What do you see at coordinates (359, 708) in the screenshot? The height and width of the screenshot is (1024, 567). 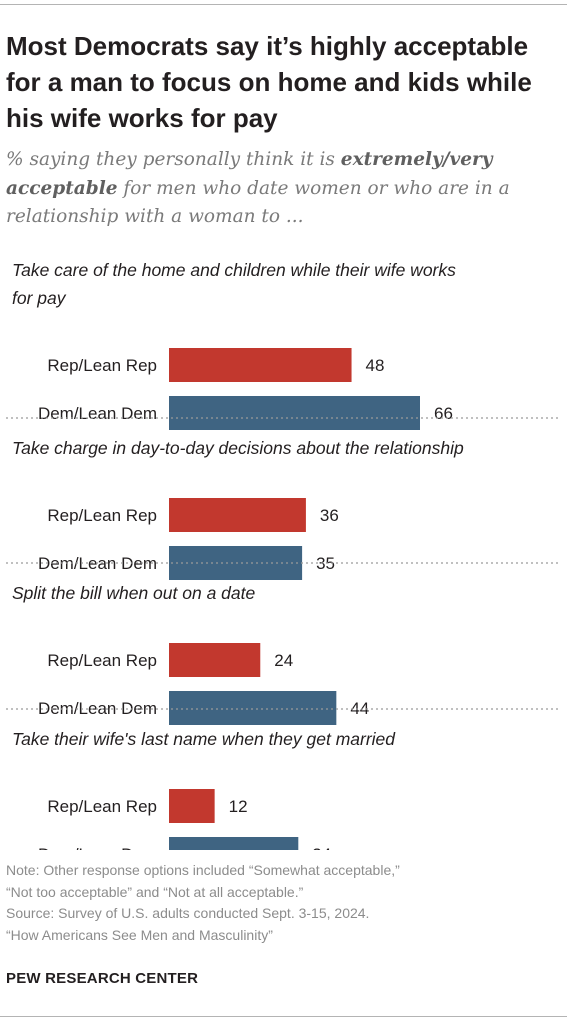 I see `data-label: 44` at bounding box center [359, 708].